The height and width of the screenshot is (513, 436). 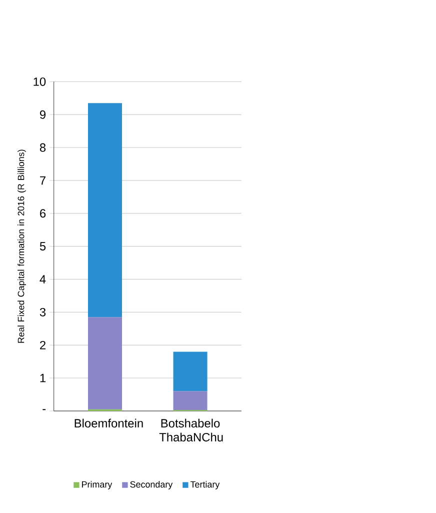 I want to click on y-tick-label: 9, so click(x=43, y=114).